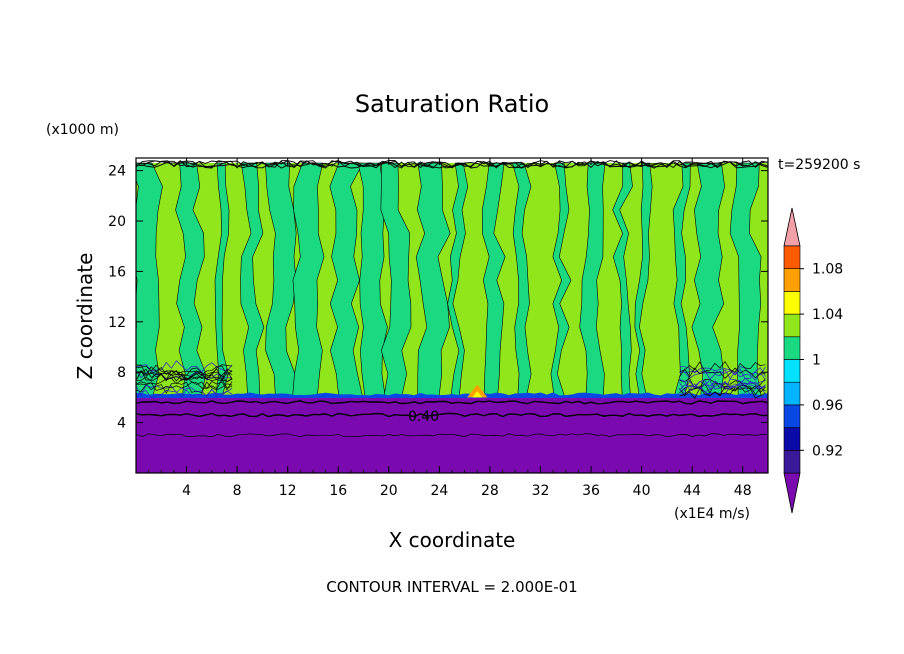 Image resolution: width=904 pixels, height=654 pixels. I want to click on chart-title: Saturation Ratio, so click(452, 104).